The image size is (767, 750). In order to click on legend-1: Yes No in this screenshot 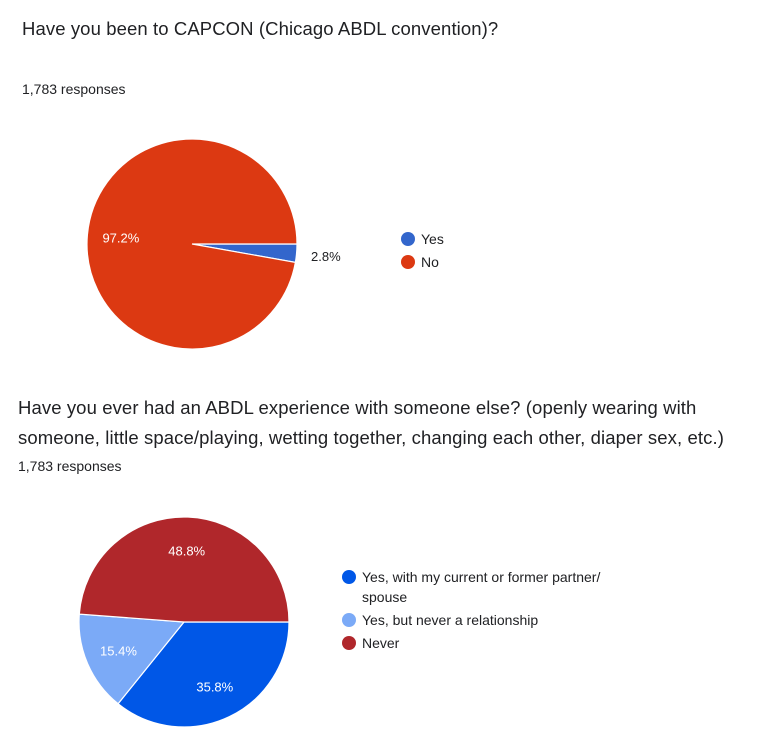, I will do `click(422, 252)`.